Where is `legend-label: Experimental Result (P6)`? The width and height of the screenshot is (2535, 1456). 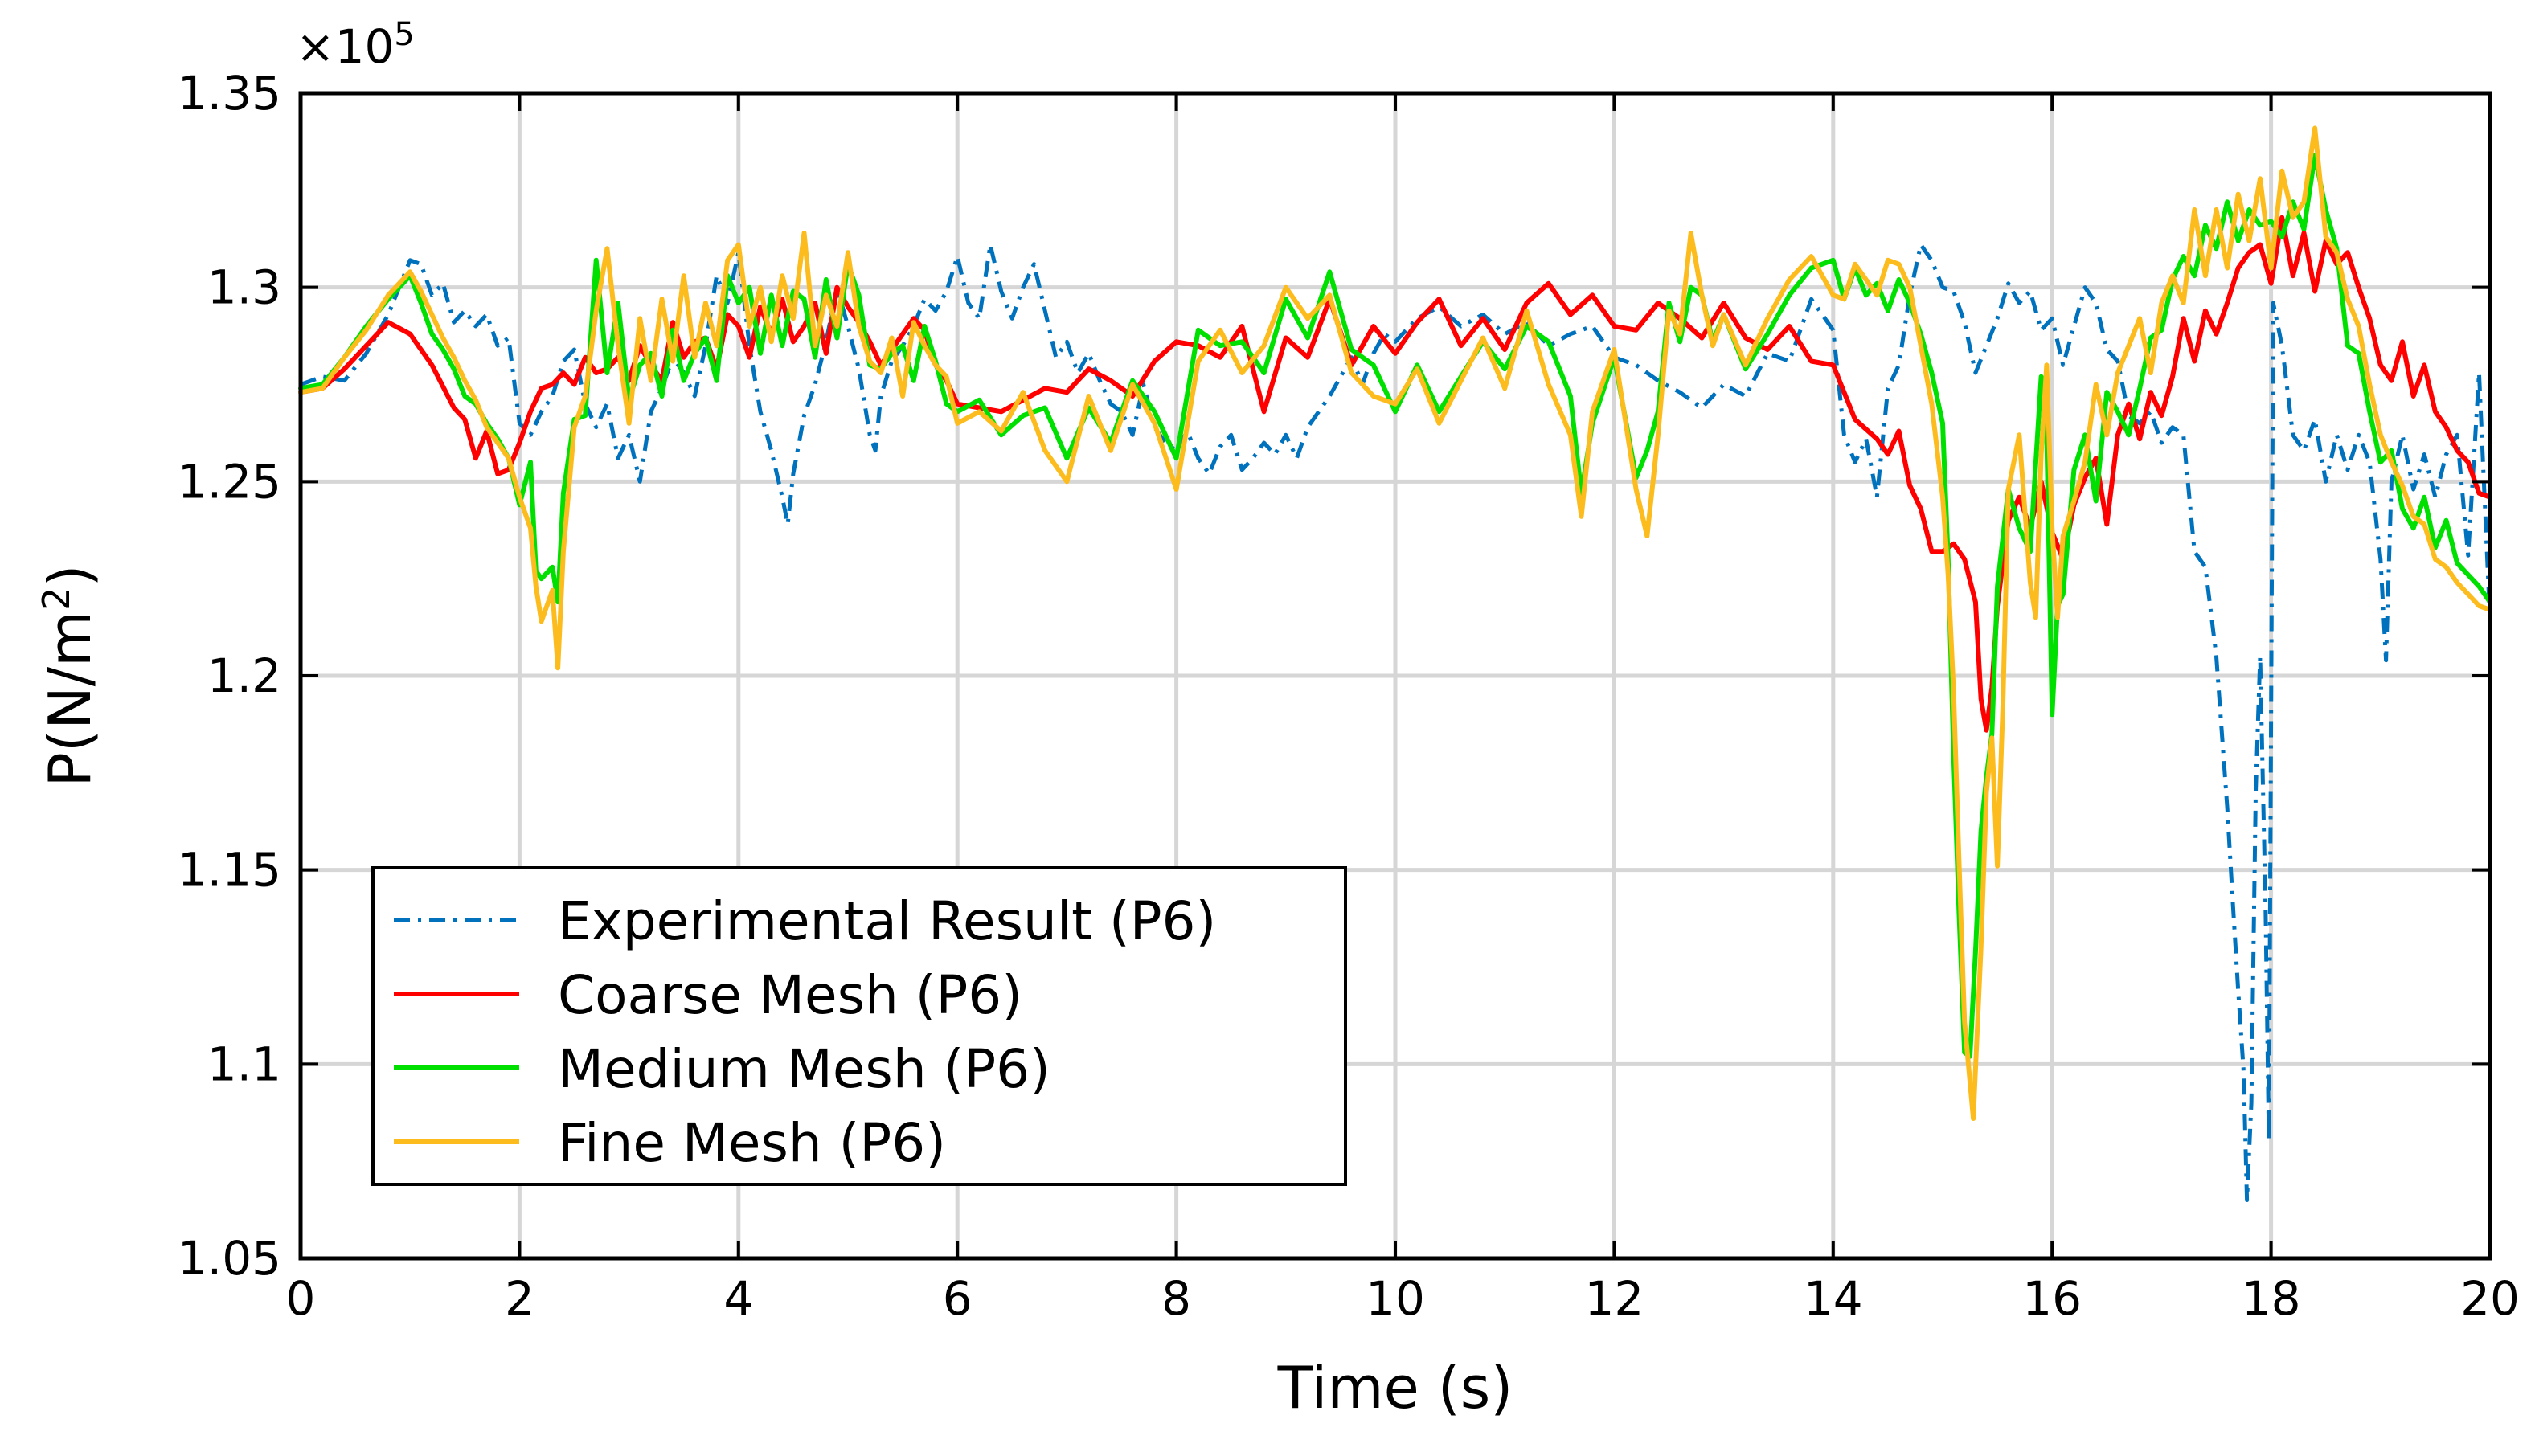
legend-label: Experimental Result (P6) is located at coordinates (887, 921).